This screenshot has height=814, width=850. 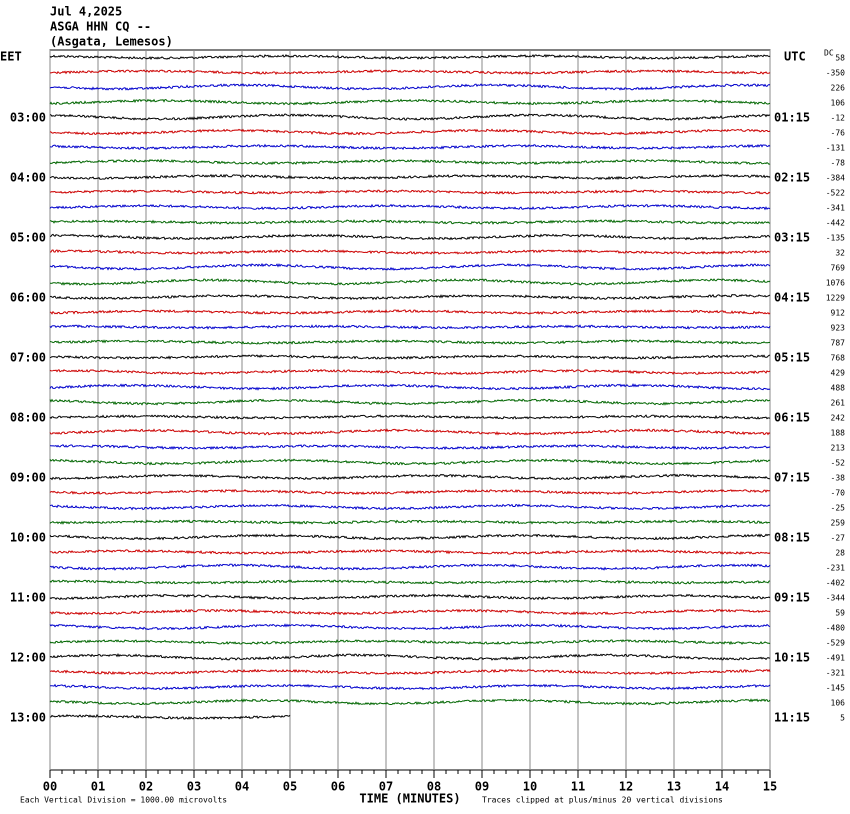 What do you see at coordinates (835, 223) in the screenshot?
I see `offset-value: -442` at bounding box center [835, 223].